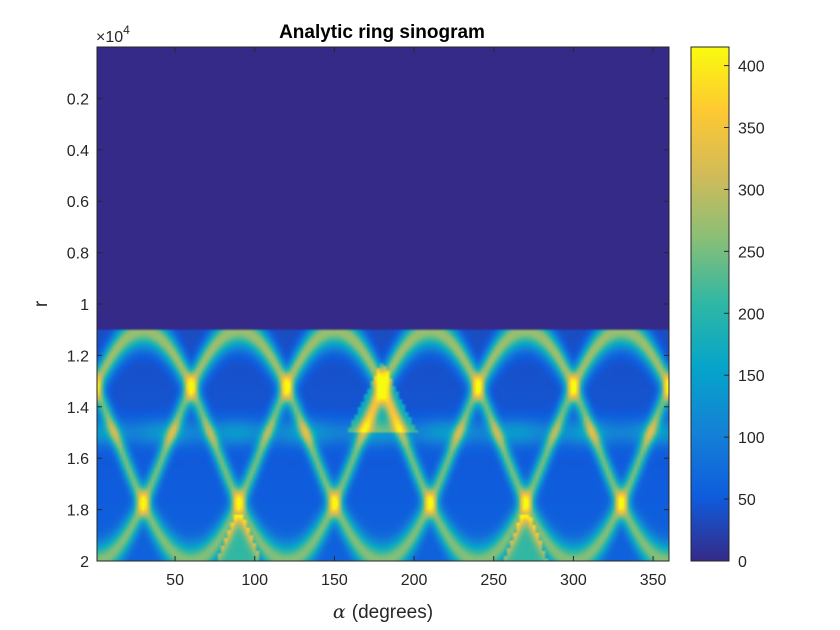 The width and height of the screenshot is (840, 630). Describe the element at coordinates (84, 305) in the screenshot. I see `y-tick-label: 1` at that location.